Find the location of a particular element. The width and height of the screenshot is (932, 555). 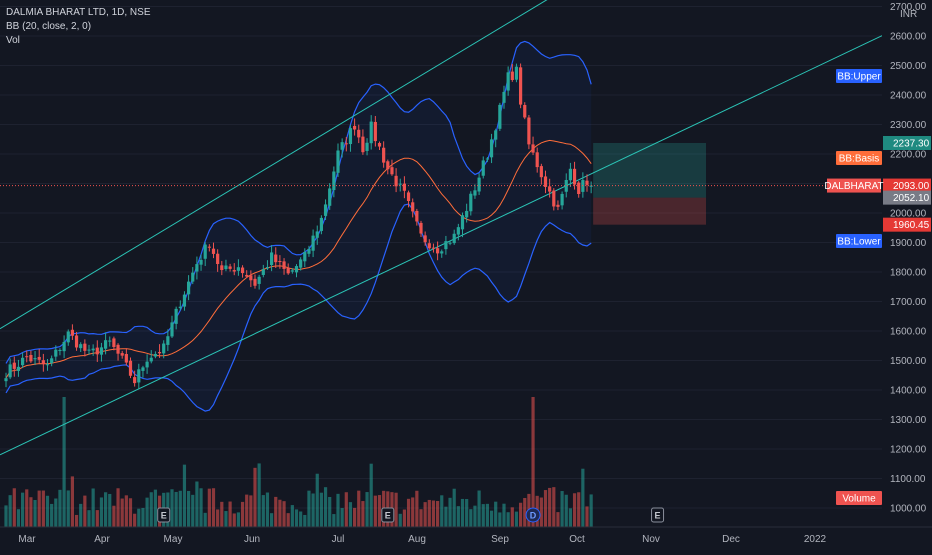

position-target-zone is located at coordinates (649, 170).